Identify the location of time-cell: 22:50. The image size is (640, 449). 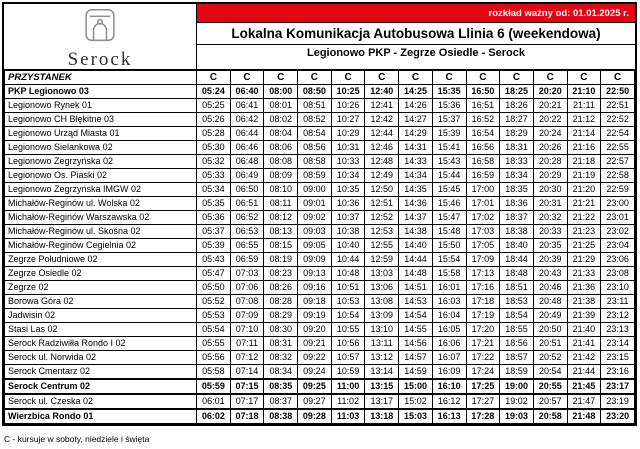
(617, 91).